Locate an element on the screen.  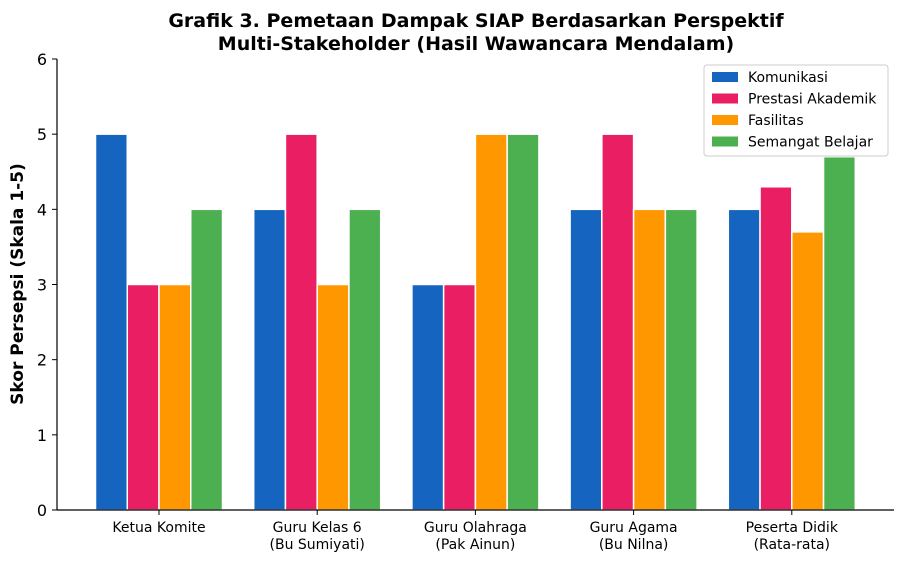
y-tick-label: 4 is located at coordinates (42, 209).